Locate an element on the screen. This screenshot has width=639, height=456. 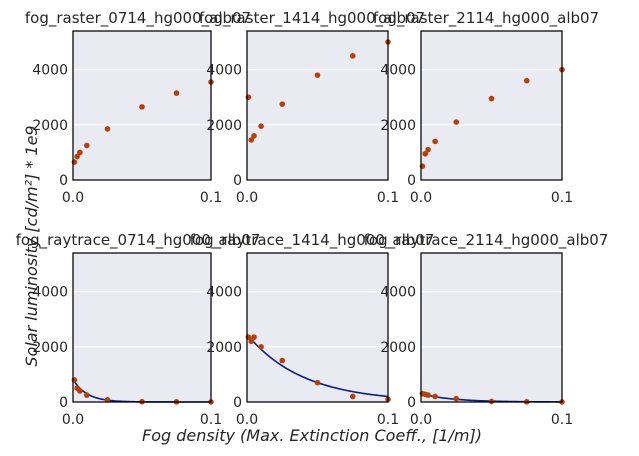
subplot-title: fog_raytrace_2114_hg000_alb07 is located at coordinates (486, 240).